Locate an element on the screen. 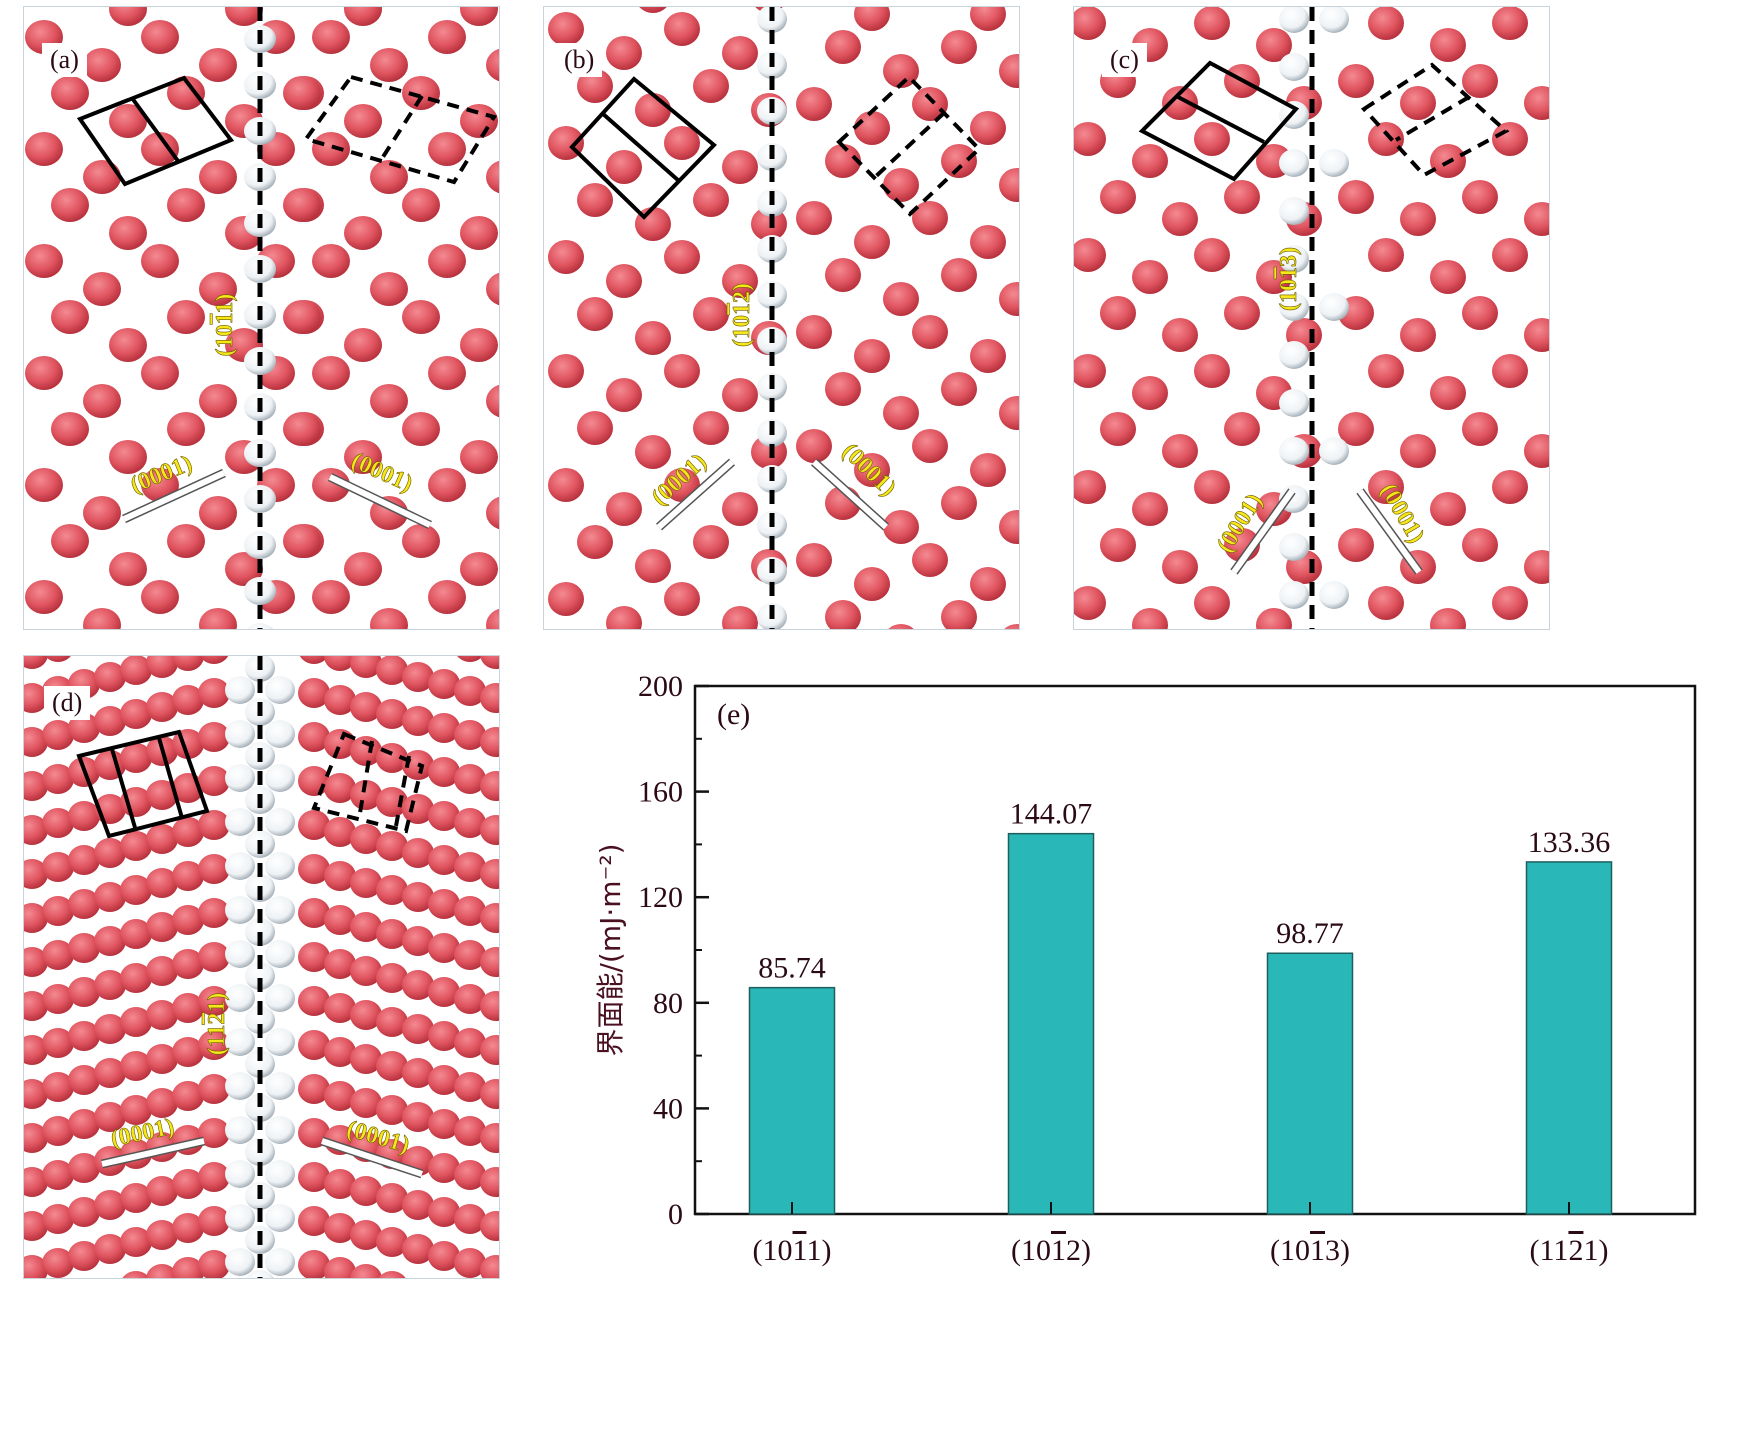 This screenshot has width=1757, height=1454. x-tick-label: (1012) is located at coordinates (1051, 1250).